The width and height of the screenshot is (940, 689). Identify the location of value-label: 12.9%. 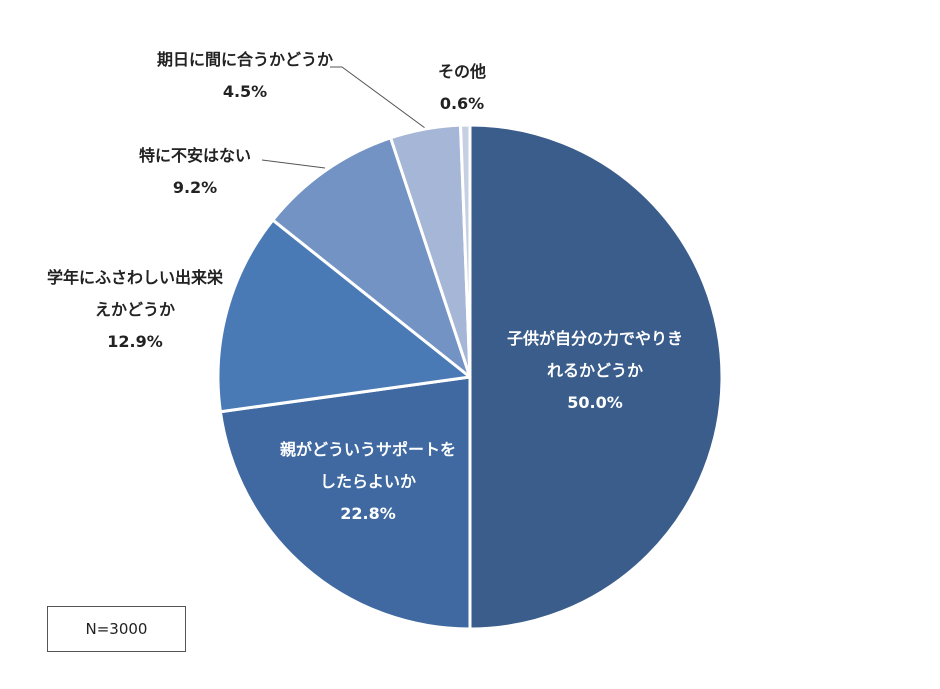
(135, 341).